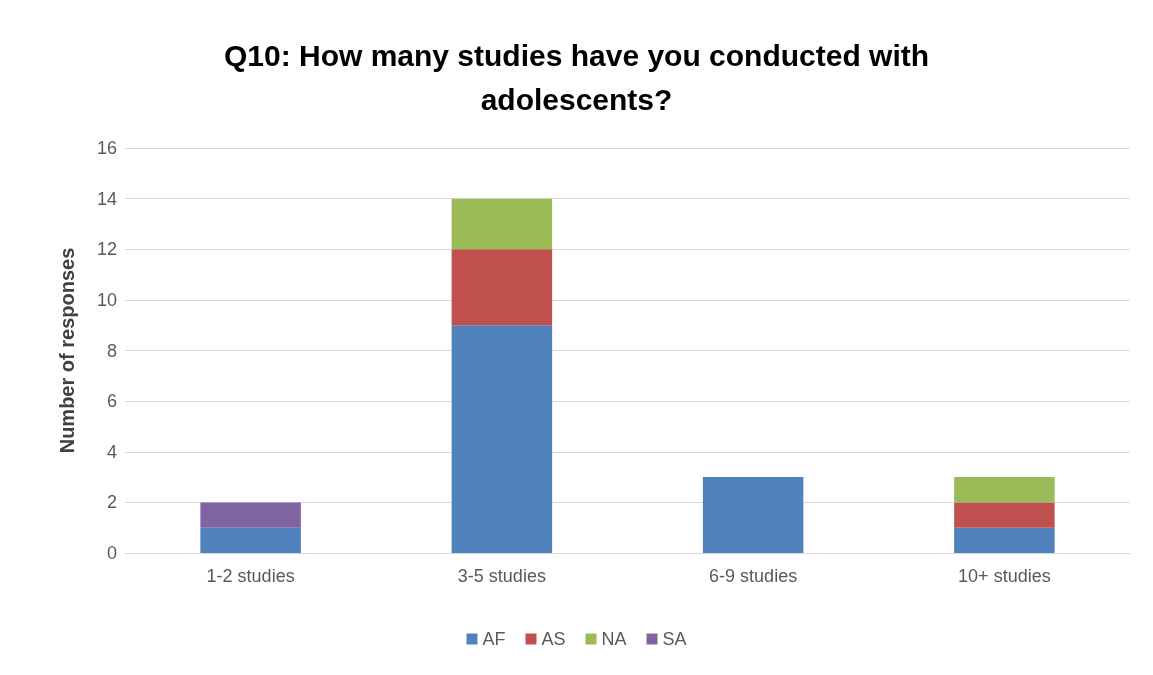 The width and height of the screenshot is (1153, 675). Describe the element at coordinates (106, 299) in the screenshot. I see `y-tick-label: 10` at that location.